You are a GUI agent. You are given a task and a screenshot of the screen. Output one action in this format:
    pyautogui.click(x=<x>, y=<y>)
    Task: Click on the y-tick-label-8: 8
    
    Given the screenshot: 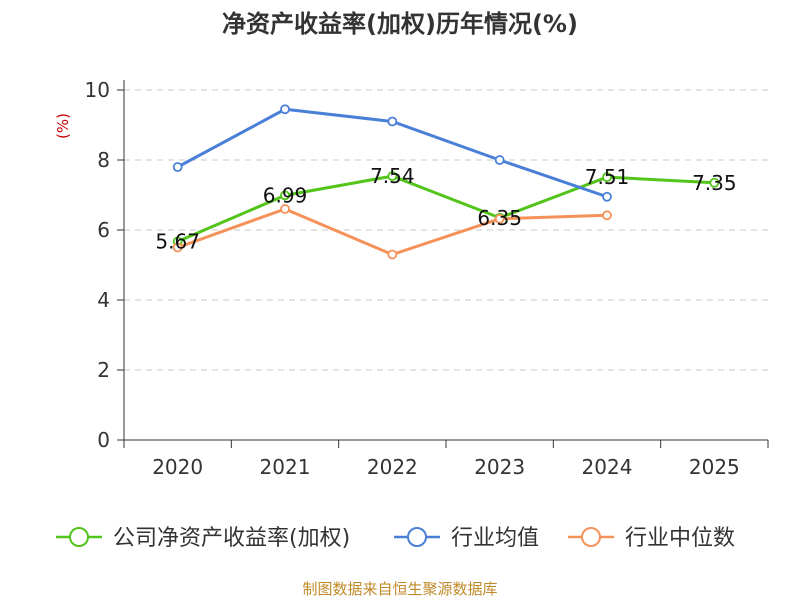 What is the action you would take?
    pyautogui.click(x=103, y=160)
    